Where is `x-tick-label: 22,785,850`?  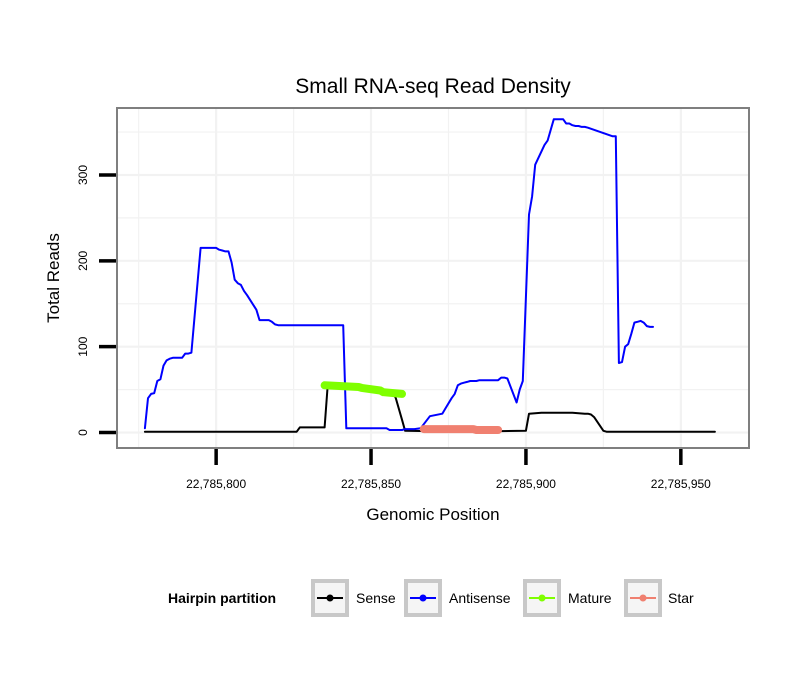
x-tick-label: 22,785,850 is located at coordinates (371, 484).